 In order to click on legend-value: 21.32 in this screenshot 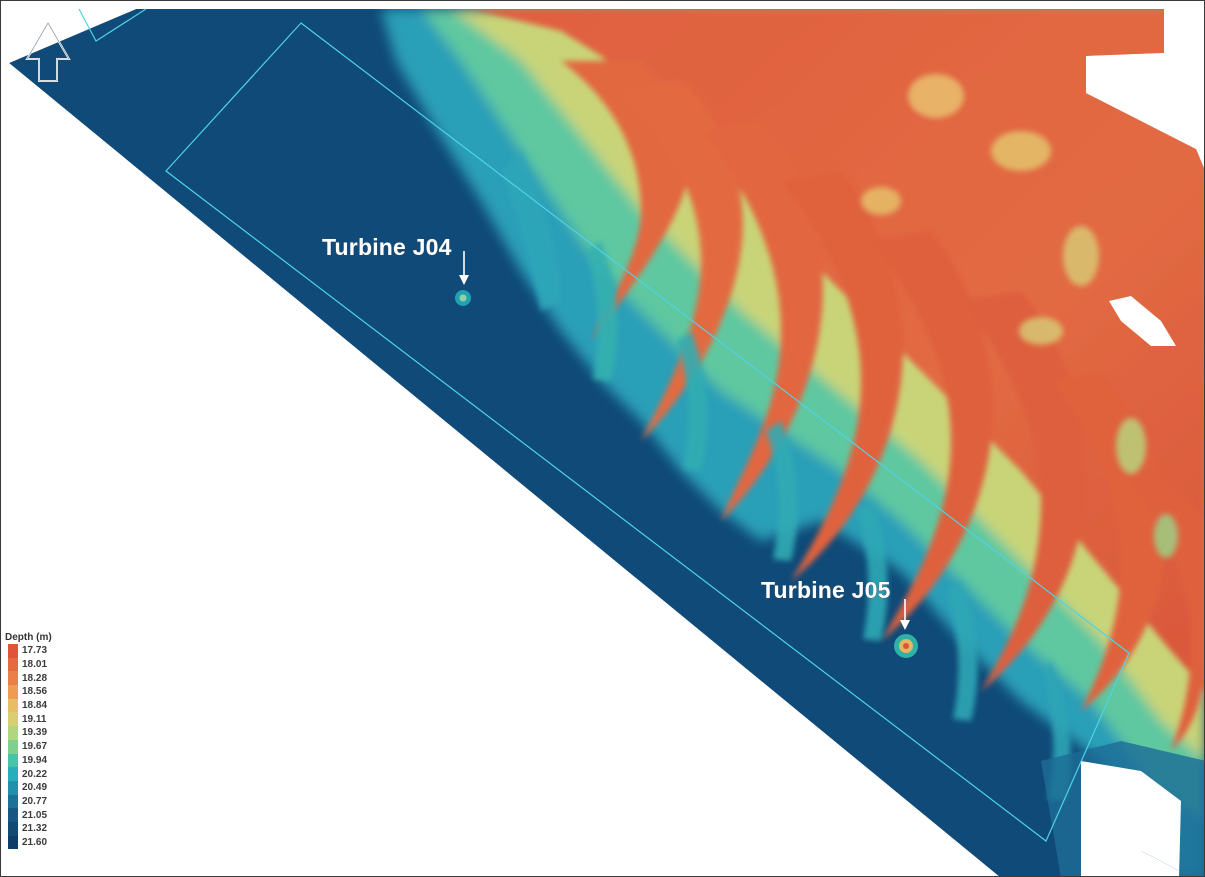, I will do `click(35, 829)`.